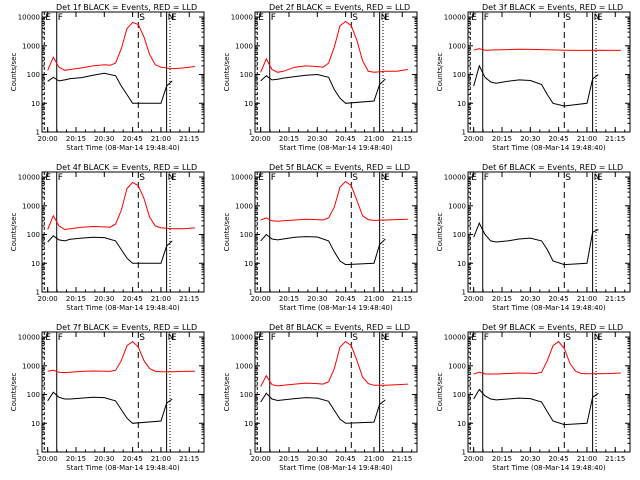  What do you see at coordinates (126, 327) in the screenshot?
I see `panel-title: Det 7f BLACK = Events, RED = LLD` at bounding box center [126, 327].